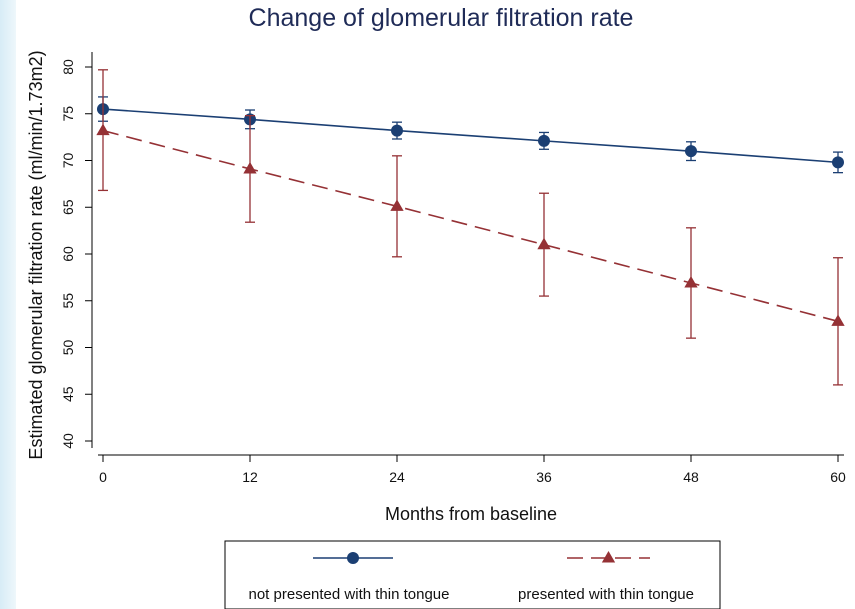 The width and height of the screenshot is (855, 609). Describe the element at coordinates (103, 477) in the screenshot. I see `x-tick-label-0: 0` at that location.